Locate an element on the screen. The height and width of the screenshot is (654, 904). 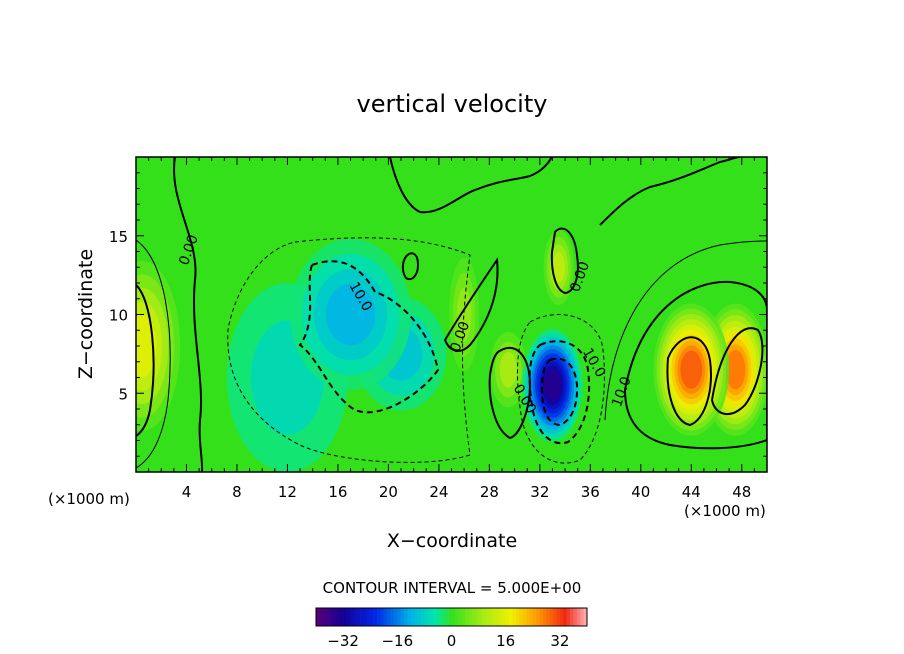
colorbar is located at coordinates (452, 617).